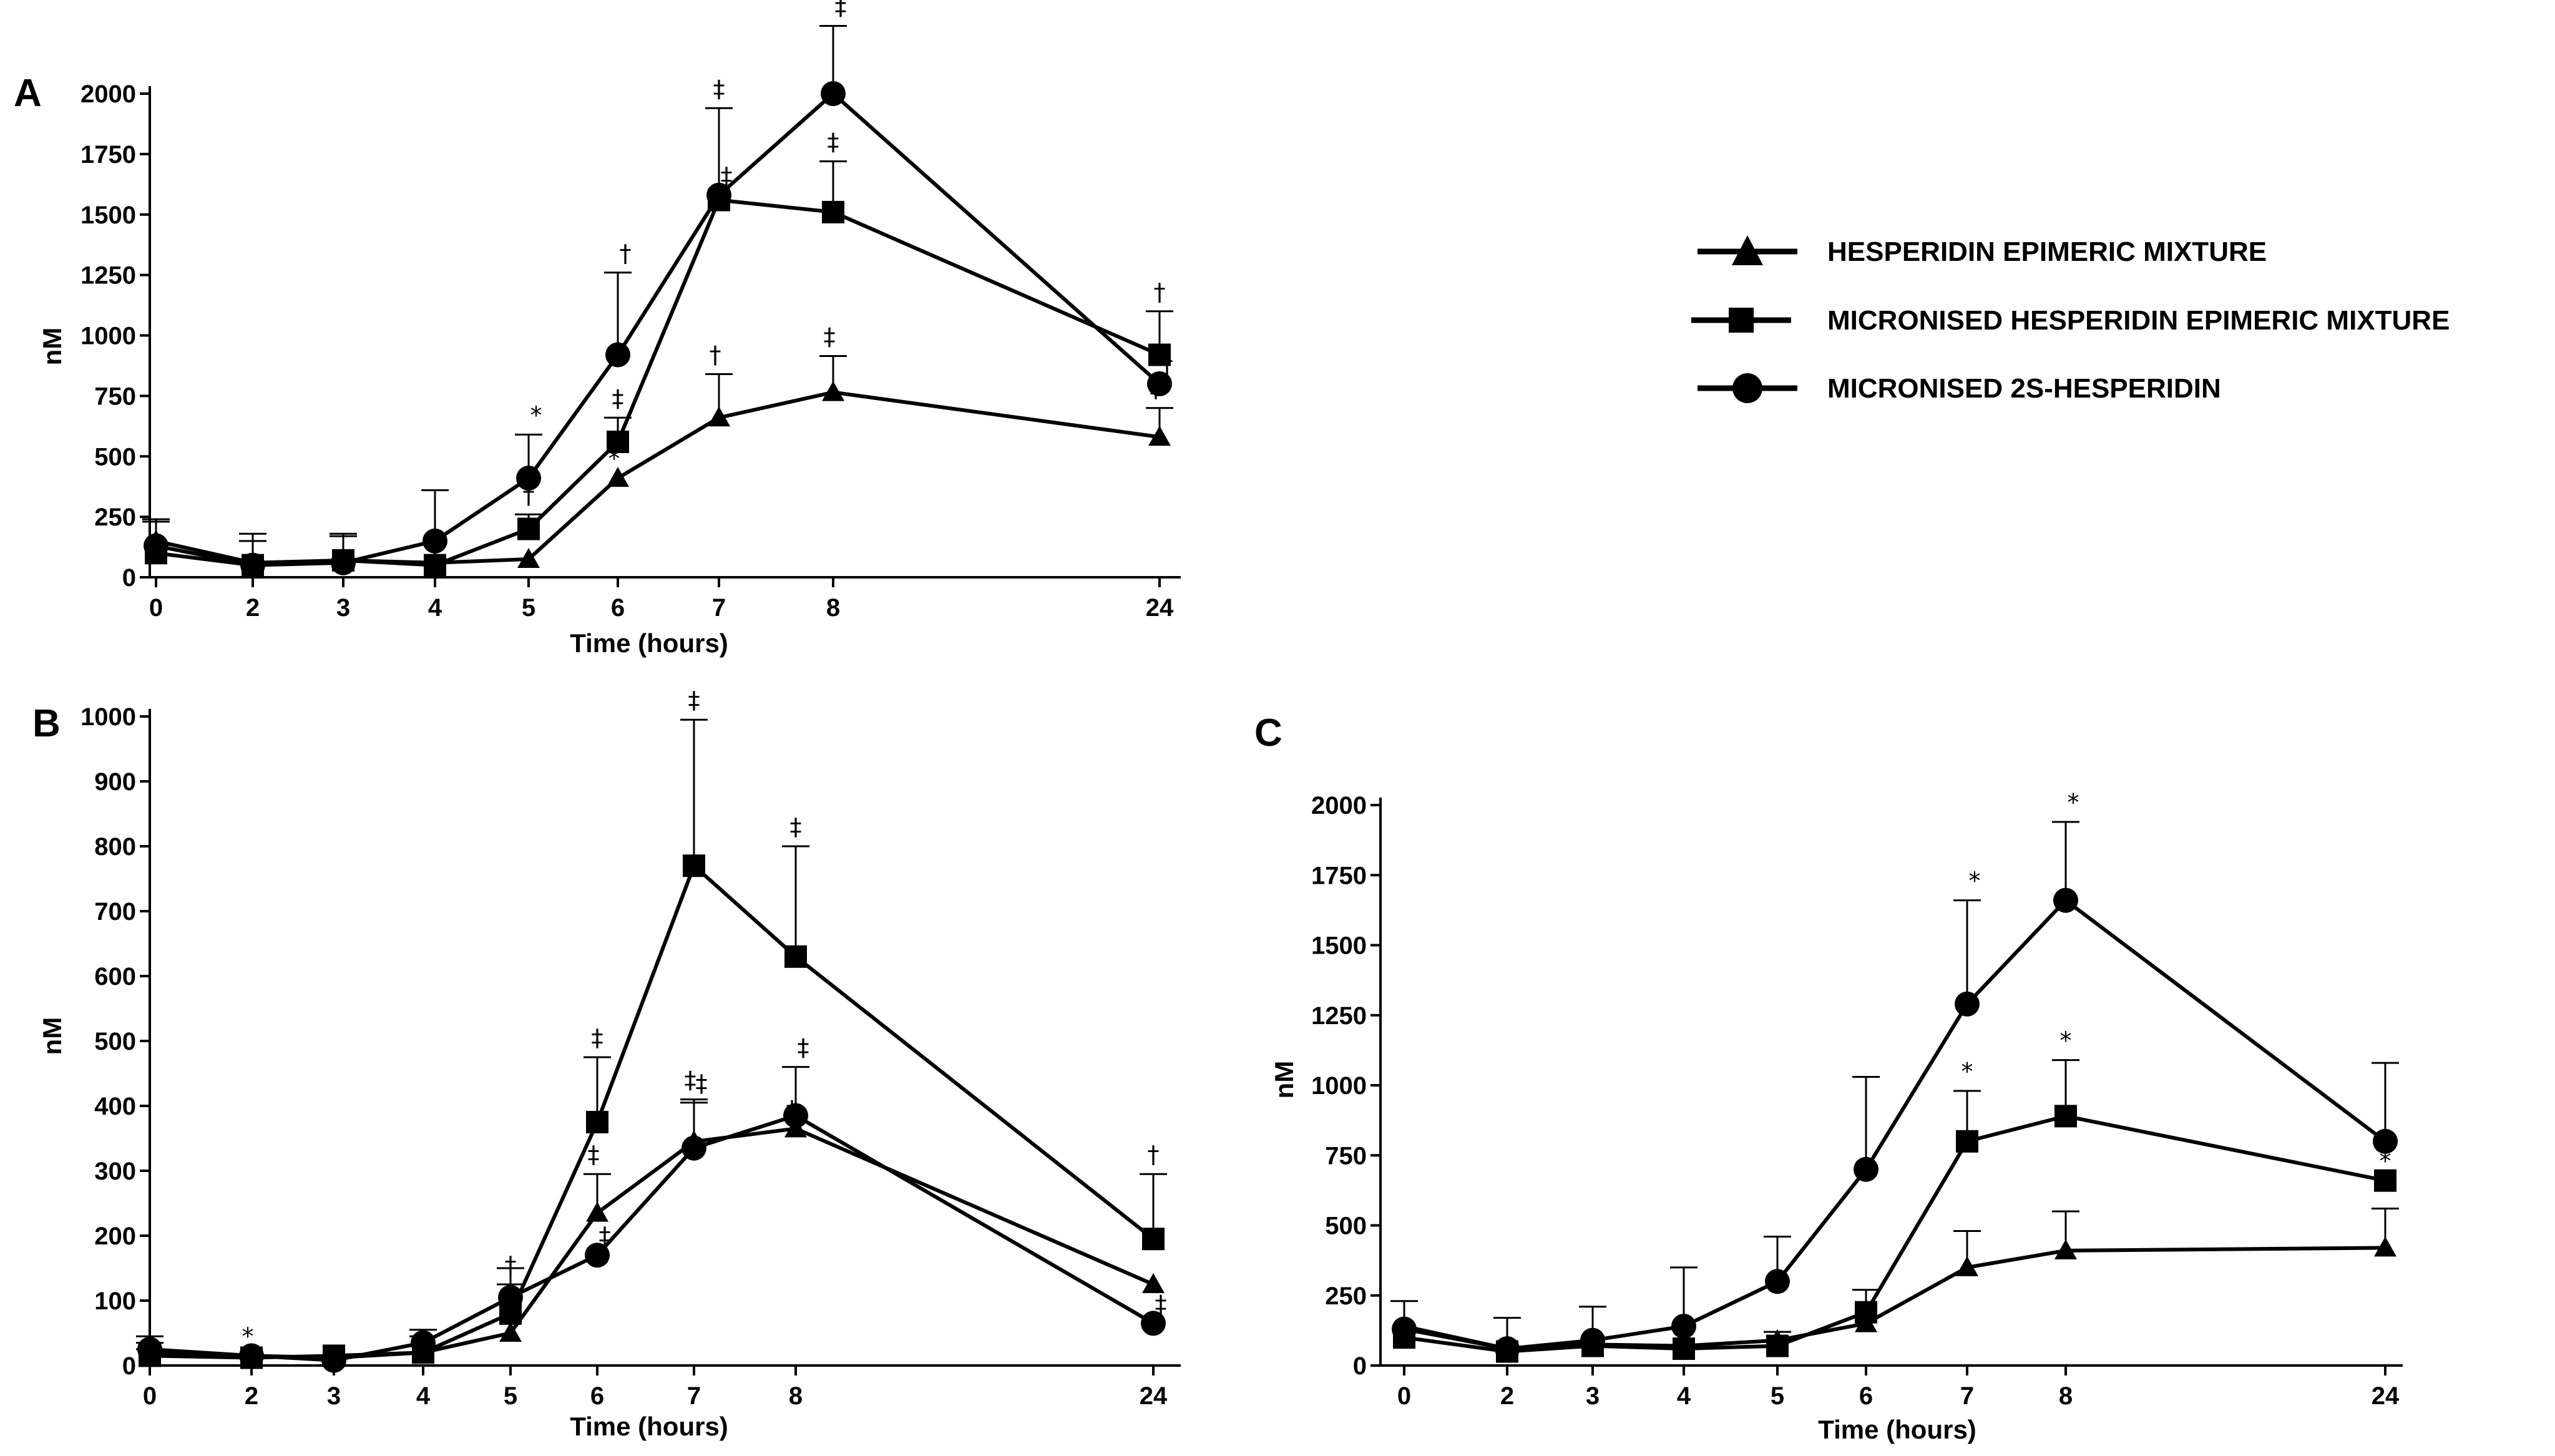  I want to click on y-tick-label: 750, so click(1346, 1156).